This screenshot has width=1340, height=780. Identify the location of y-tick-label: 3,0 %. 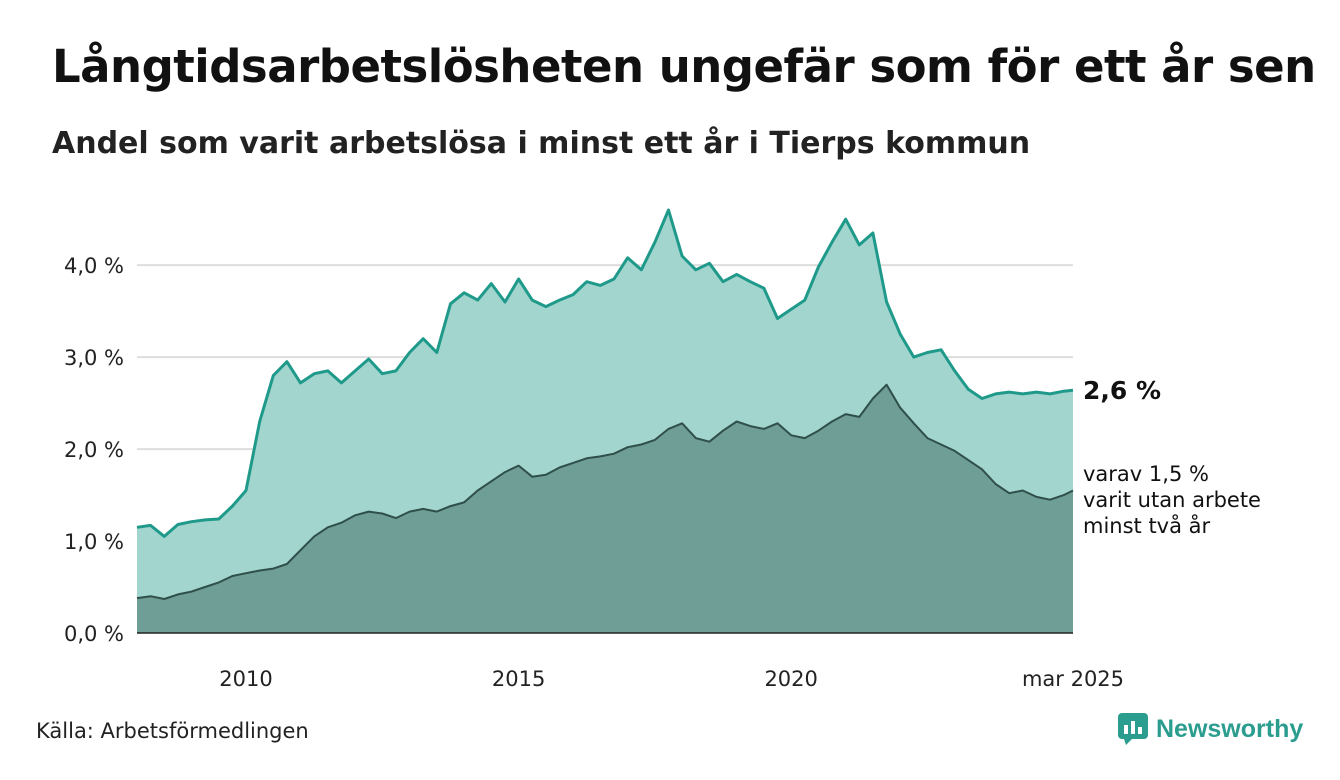
(94, 358).